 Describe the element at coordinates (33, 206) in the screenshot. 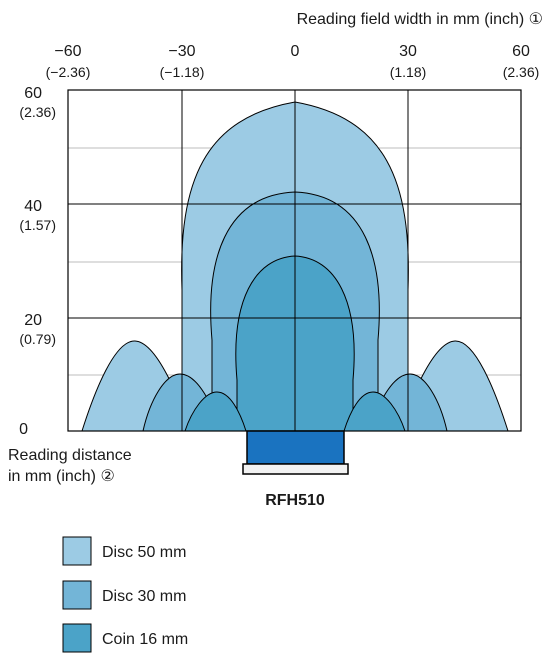

I see `left-tick-mm: 40` at that location.